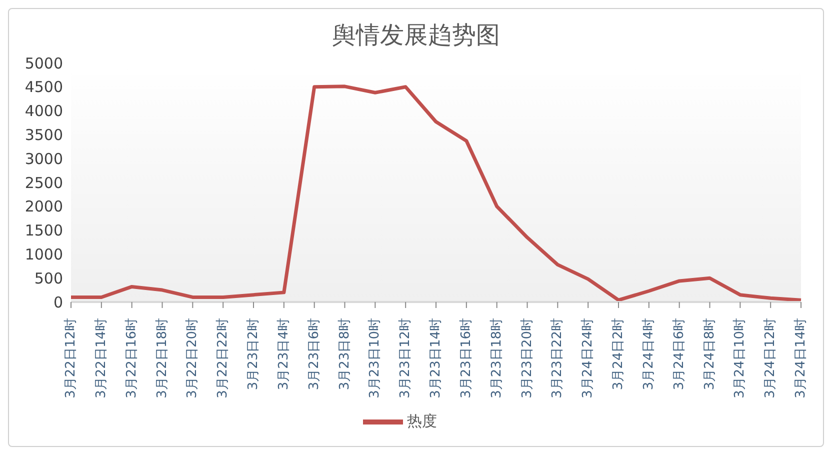  I want to click on x-tick-label: 3月23日4时, so click(284, 354).